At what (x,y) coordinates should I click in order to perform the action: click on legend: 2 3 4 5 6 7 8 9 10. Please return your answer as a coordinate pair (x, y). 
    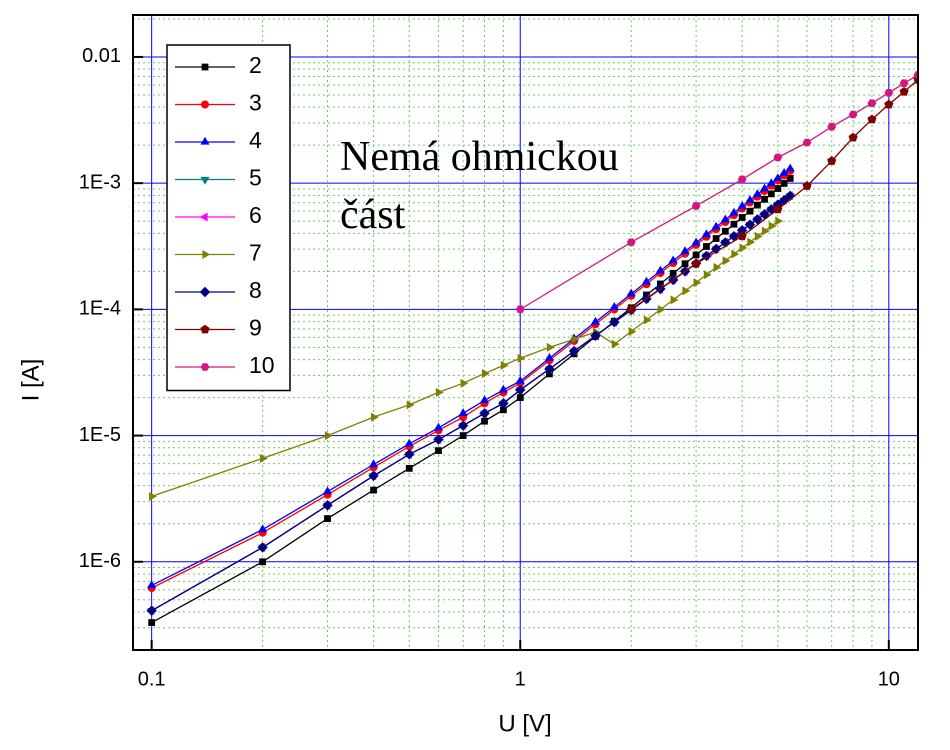
    Looking at the image, I should click on (228, 218).